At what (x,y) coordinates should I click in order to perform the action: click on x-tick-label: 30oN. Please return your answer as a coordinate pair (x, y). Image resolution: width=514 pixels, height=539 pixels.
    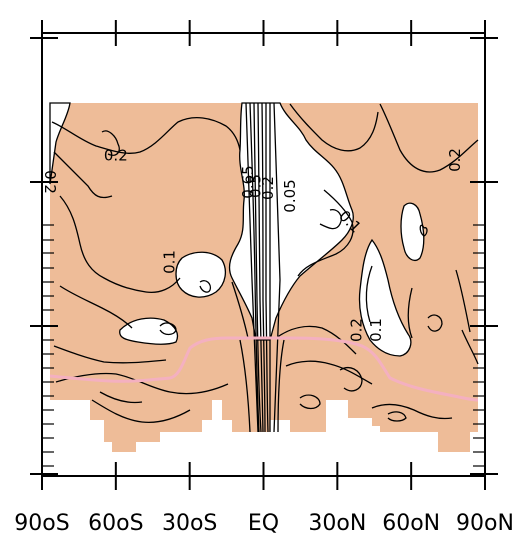
    Looking at the image, I should click on (337, 523).